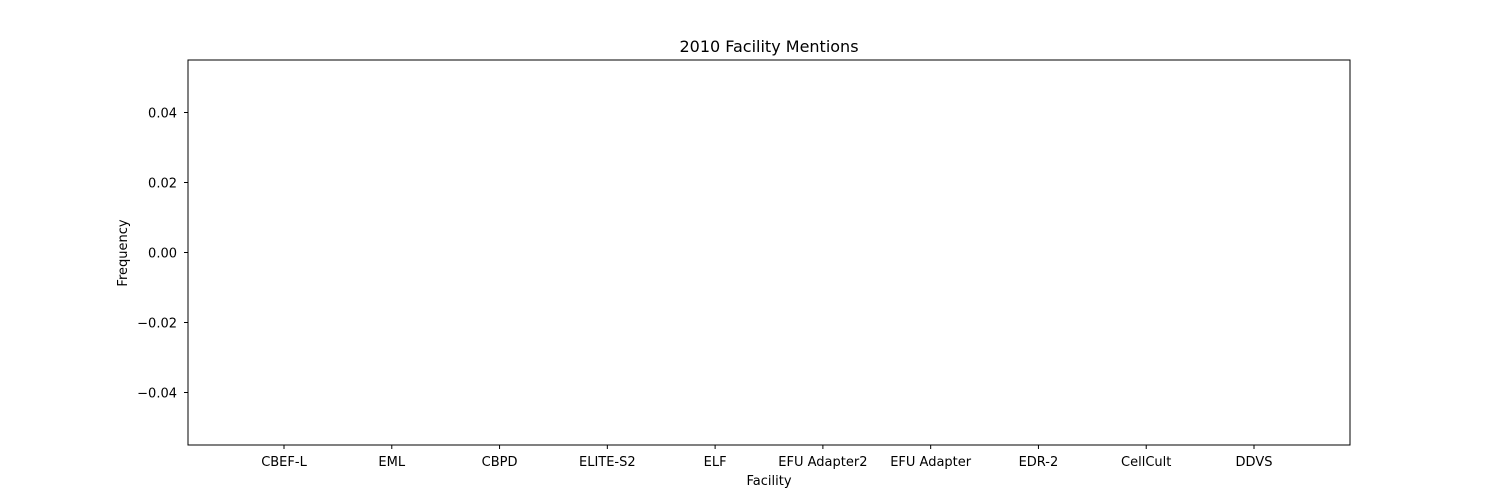 The image size is (1500, 500). Describe the element at coordinates (715, 462) in the screenshot. I see `x-tick-label: ELF` at that location.